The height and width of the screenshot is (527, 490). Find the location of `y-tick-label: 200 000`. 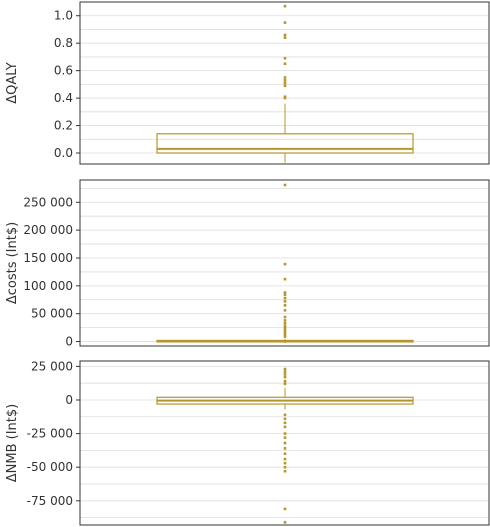

y-tick-label: 200 000 is located at coordinates (48, 230).